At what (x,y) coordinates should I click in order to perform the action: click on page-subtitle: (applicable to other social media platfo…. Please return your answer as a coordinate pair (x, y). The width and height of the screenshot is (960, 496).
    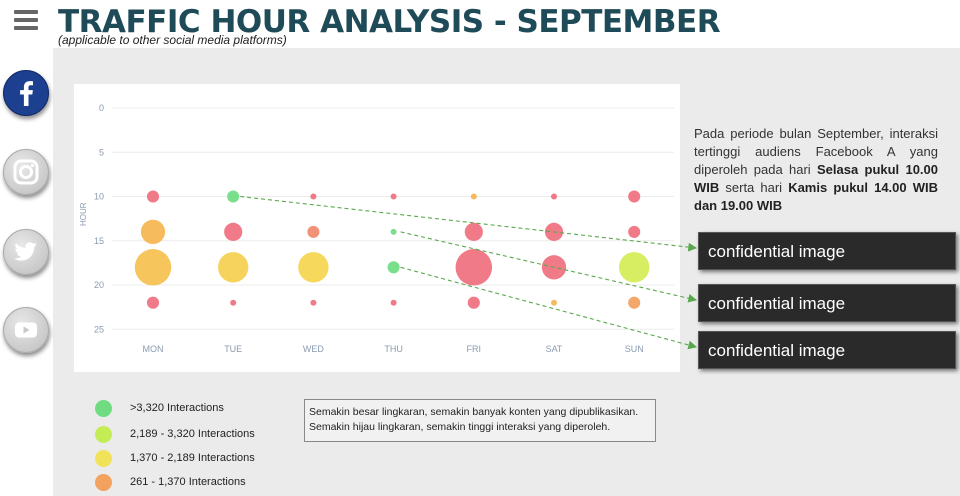
    Looking at the image, I should click on (172, 40).